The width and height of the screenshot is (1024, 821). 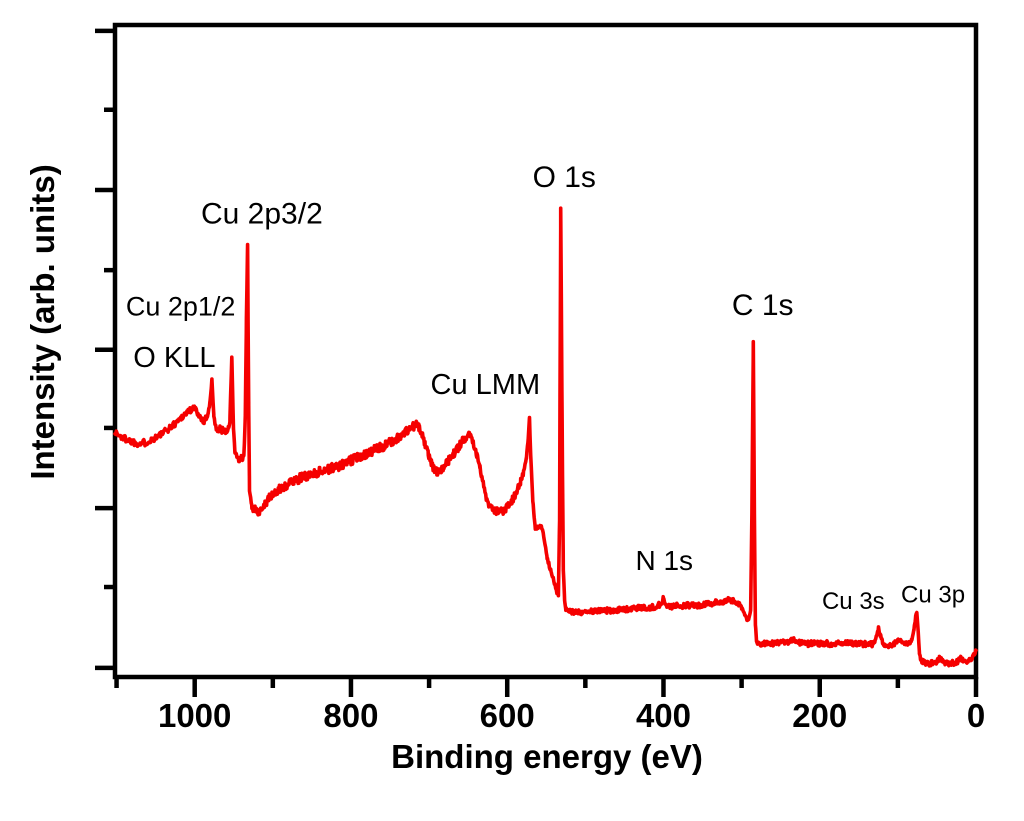 I want to click on x-tick-label-0: 0, so click(x=976, y=715).